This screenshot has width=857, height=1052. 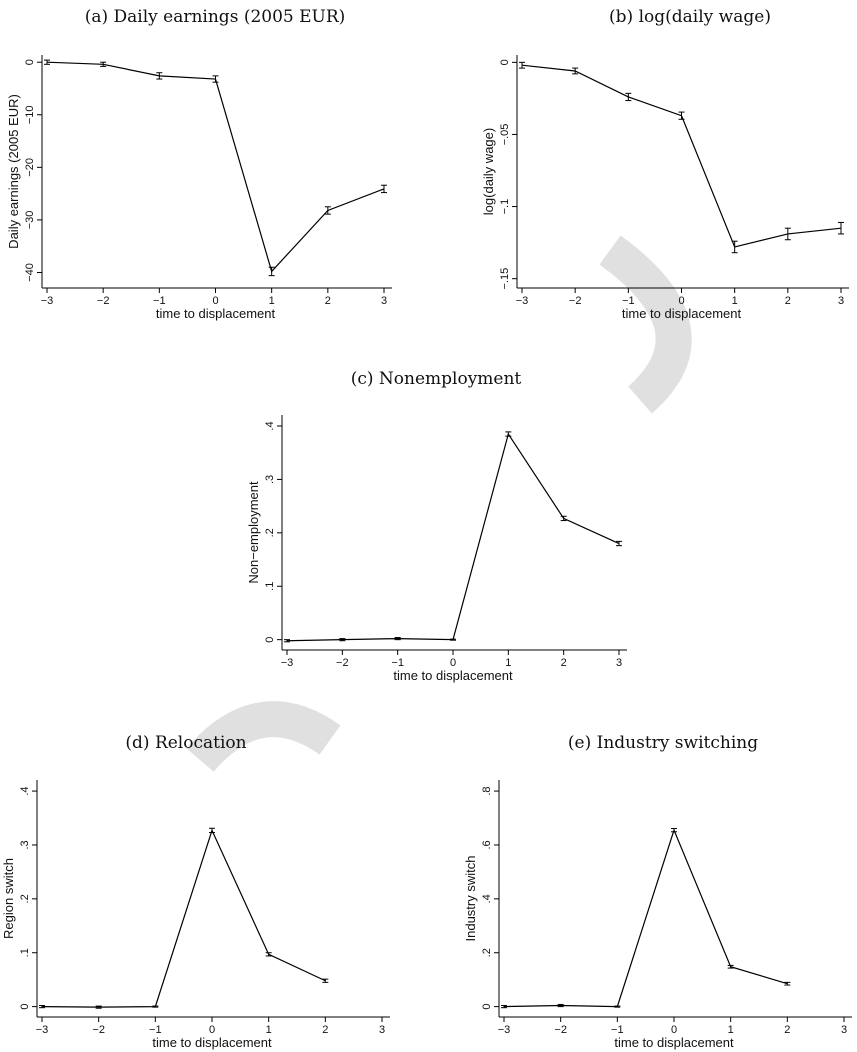 What do you see at coordinates (663, 743) in the screenshot?
I see `panel-title: (e) Industry switching` at bounding box center [663, 743].